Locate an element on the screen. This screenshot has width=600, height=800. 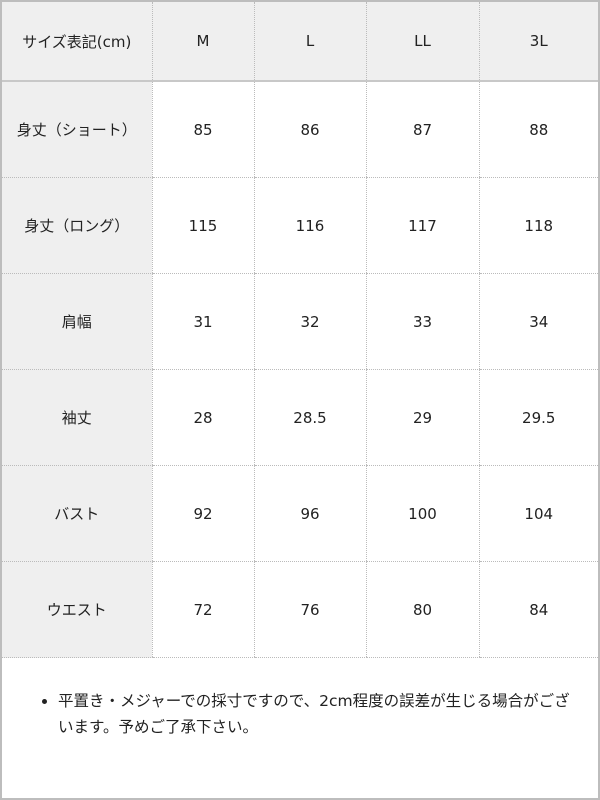
row-label: バスト is located at coordinates (77, 513).